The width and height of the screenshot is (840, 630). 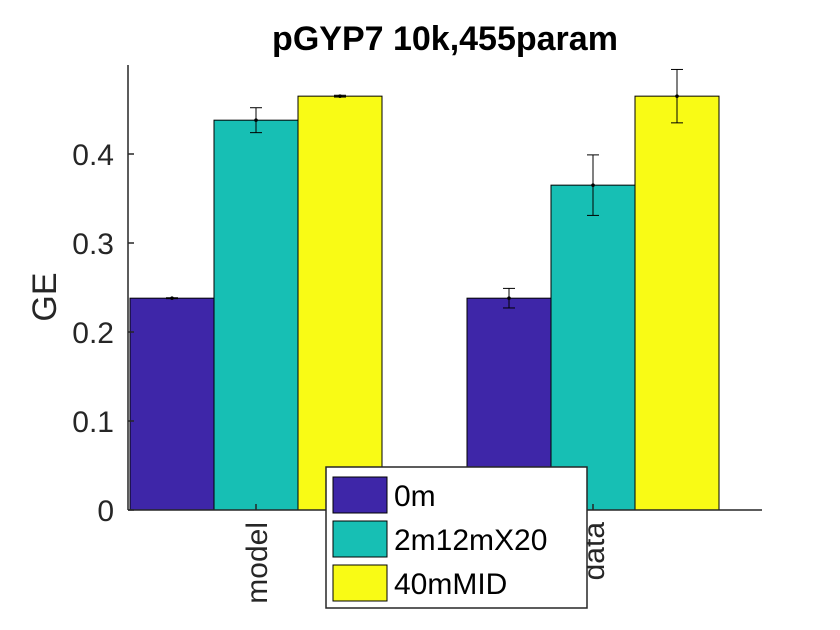 I want to click on legend: 0m 2m12mX20 40mMID, so click(x=456, y=537).